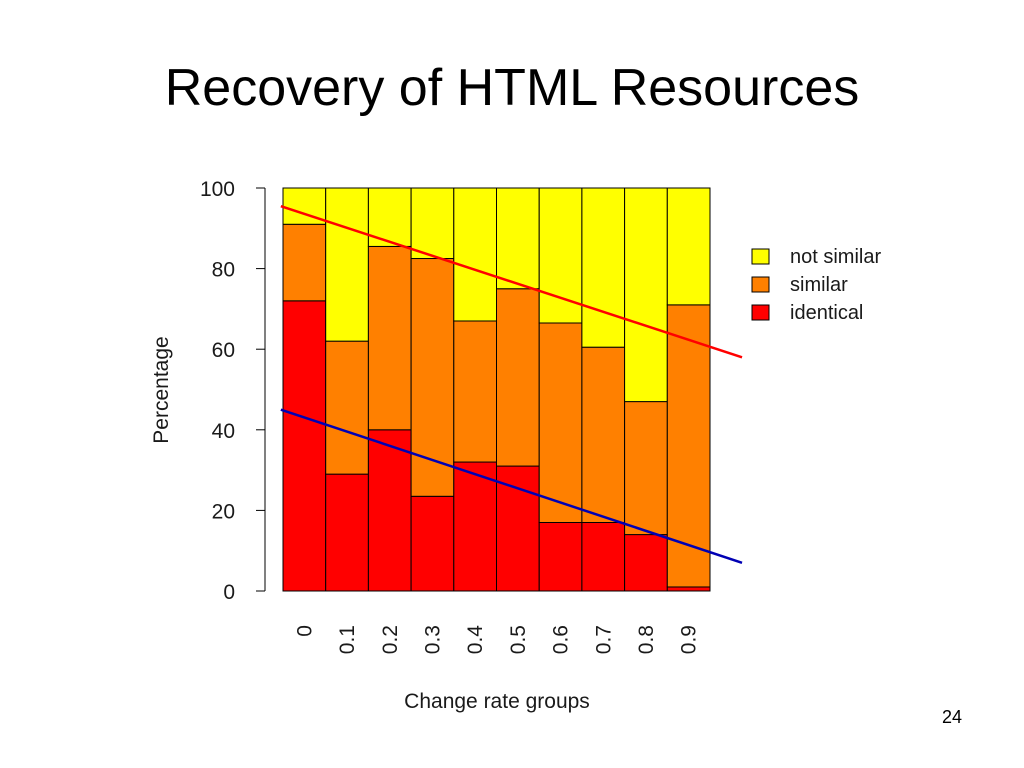  Describe the element at coordinates (223, 431) in the screenshot. I see `y-tick-label: 40` at that location.